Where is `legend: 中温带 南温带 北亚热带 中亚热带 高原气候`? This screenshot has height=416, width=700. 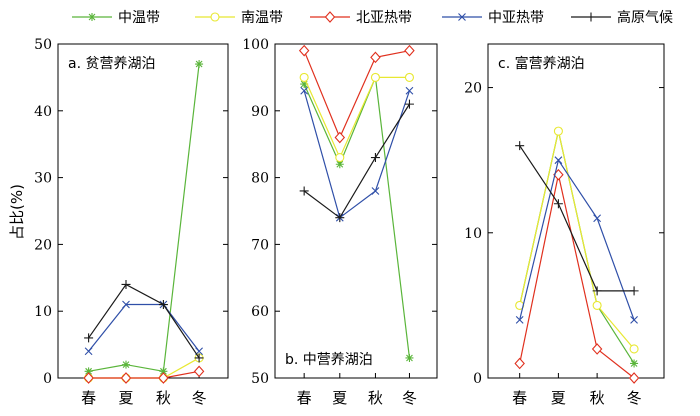
legend: 中温带 南温带 北亚热带 中亚热带 高原气候 is located at coordinates (372, 17).